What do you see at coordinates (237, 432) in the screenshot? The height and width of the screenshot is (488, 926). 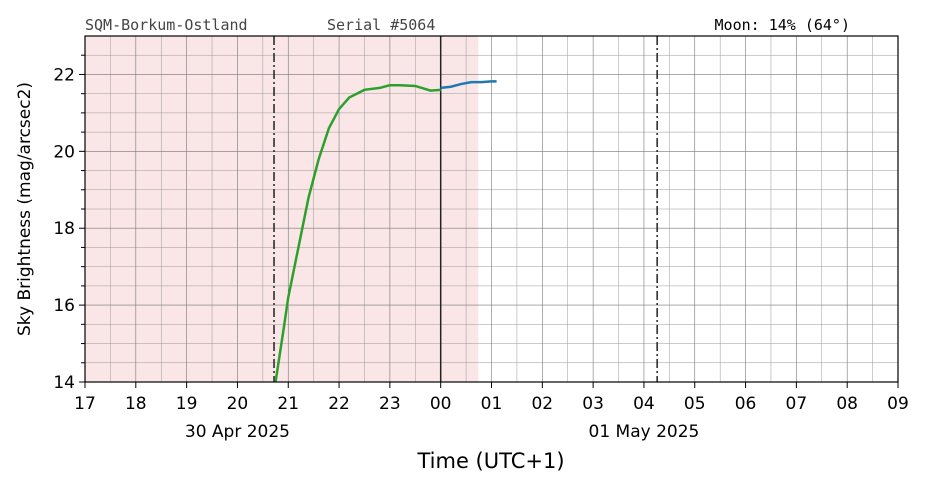 I see `date-label: 30 Apr 2025` at bounding box center [237, 432].